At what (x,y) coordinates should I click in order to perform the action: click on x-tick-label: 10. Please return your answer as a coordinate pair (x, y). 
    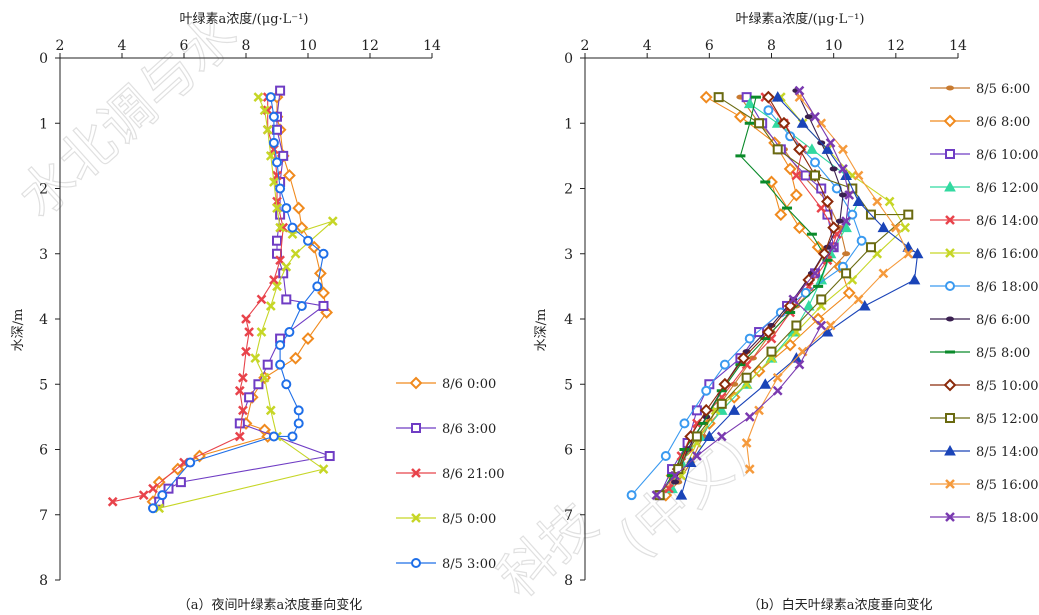
    Looking at the image, I should click on (834, 46).